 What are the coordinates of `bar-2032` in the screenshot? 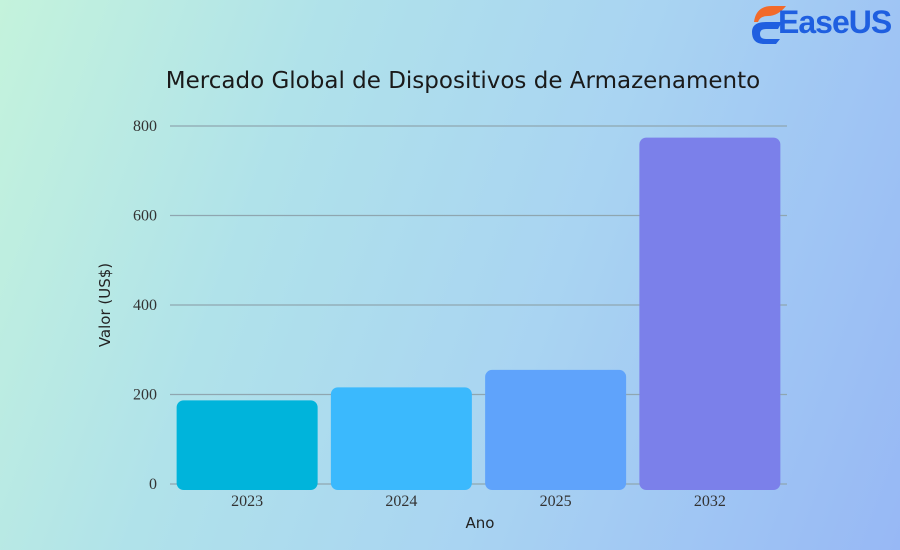 It's located at (710, 313).